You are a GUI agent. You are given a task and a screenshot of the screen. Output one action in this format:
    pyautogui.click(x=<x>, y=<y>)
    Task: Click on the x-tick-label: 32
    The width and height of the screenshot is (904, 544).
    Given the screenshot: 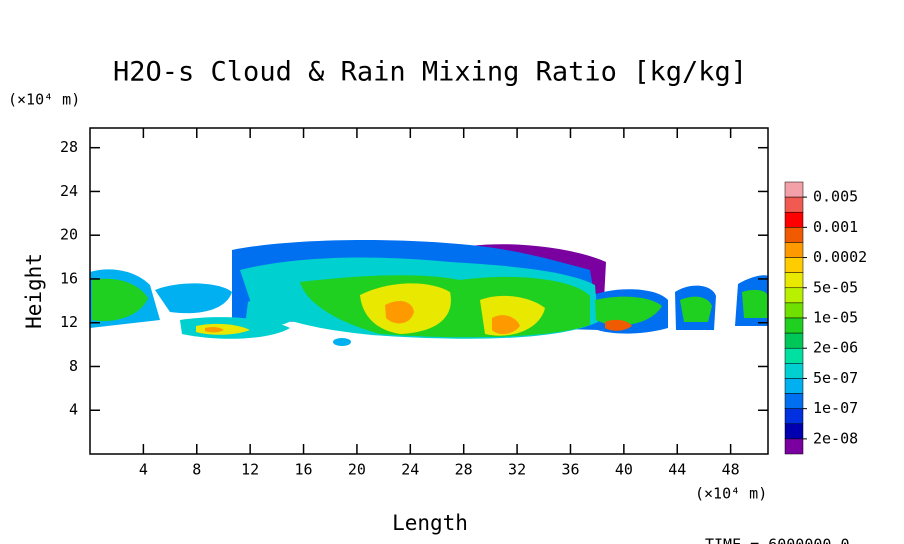 What is the action you would take?
    pyautogui.click(x=517, y=470)
    